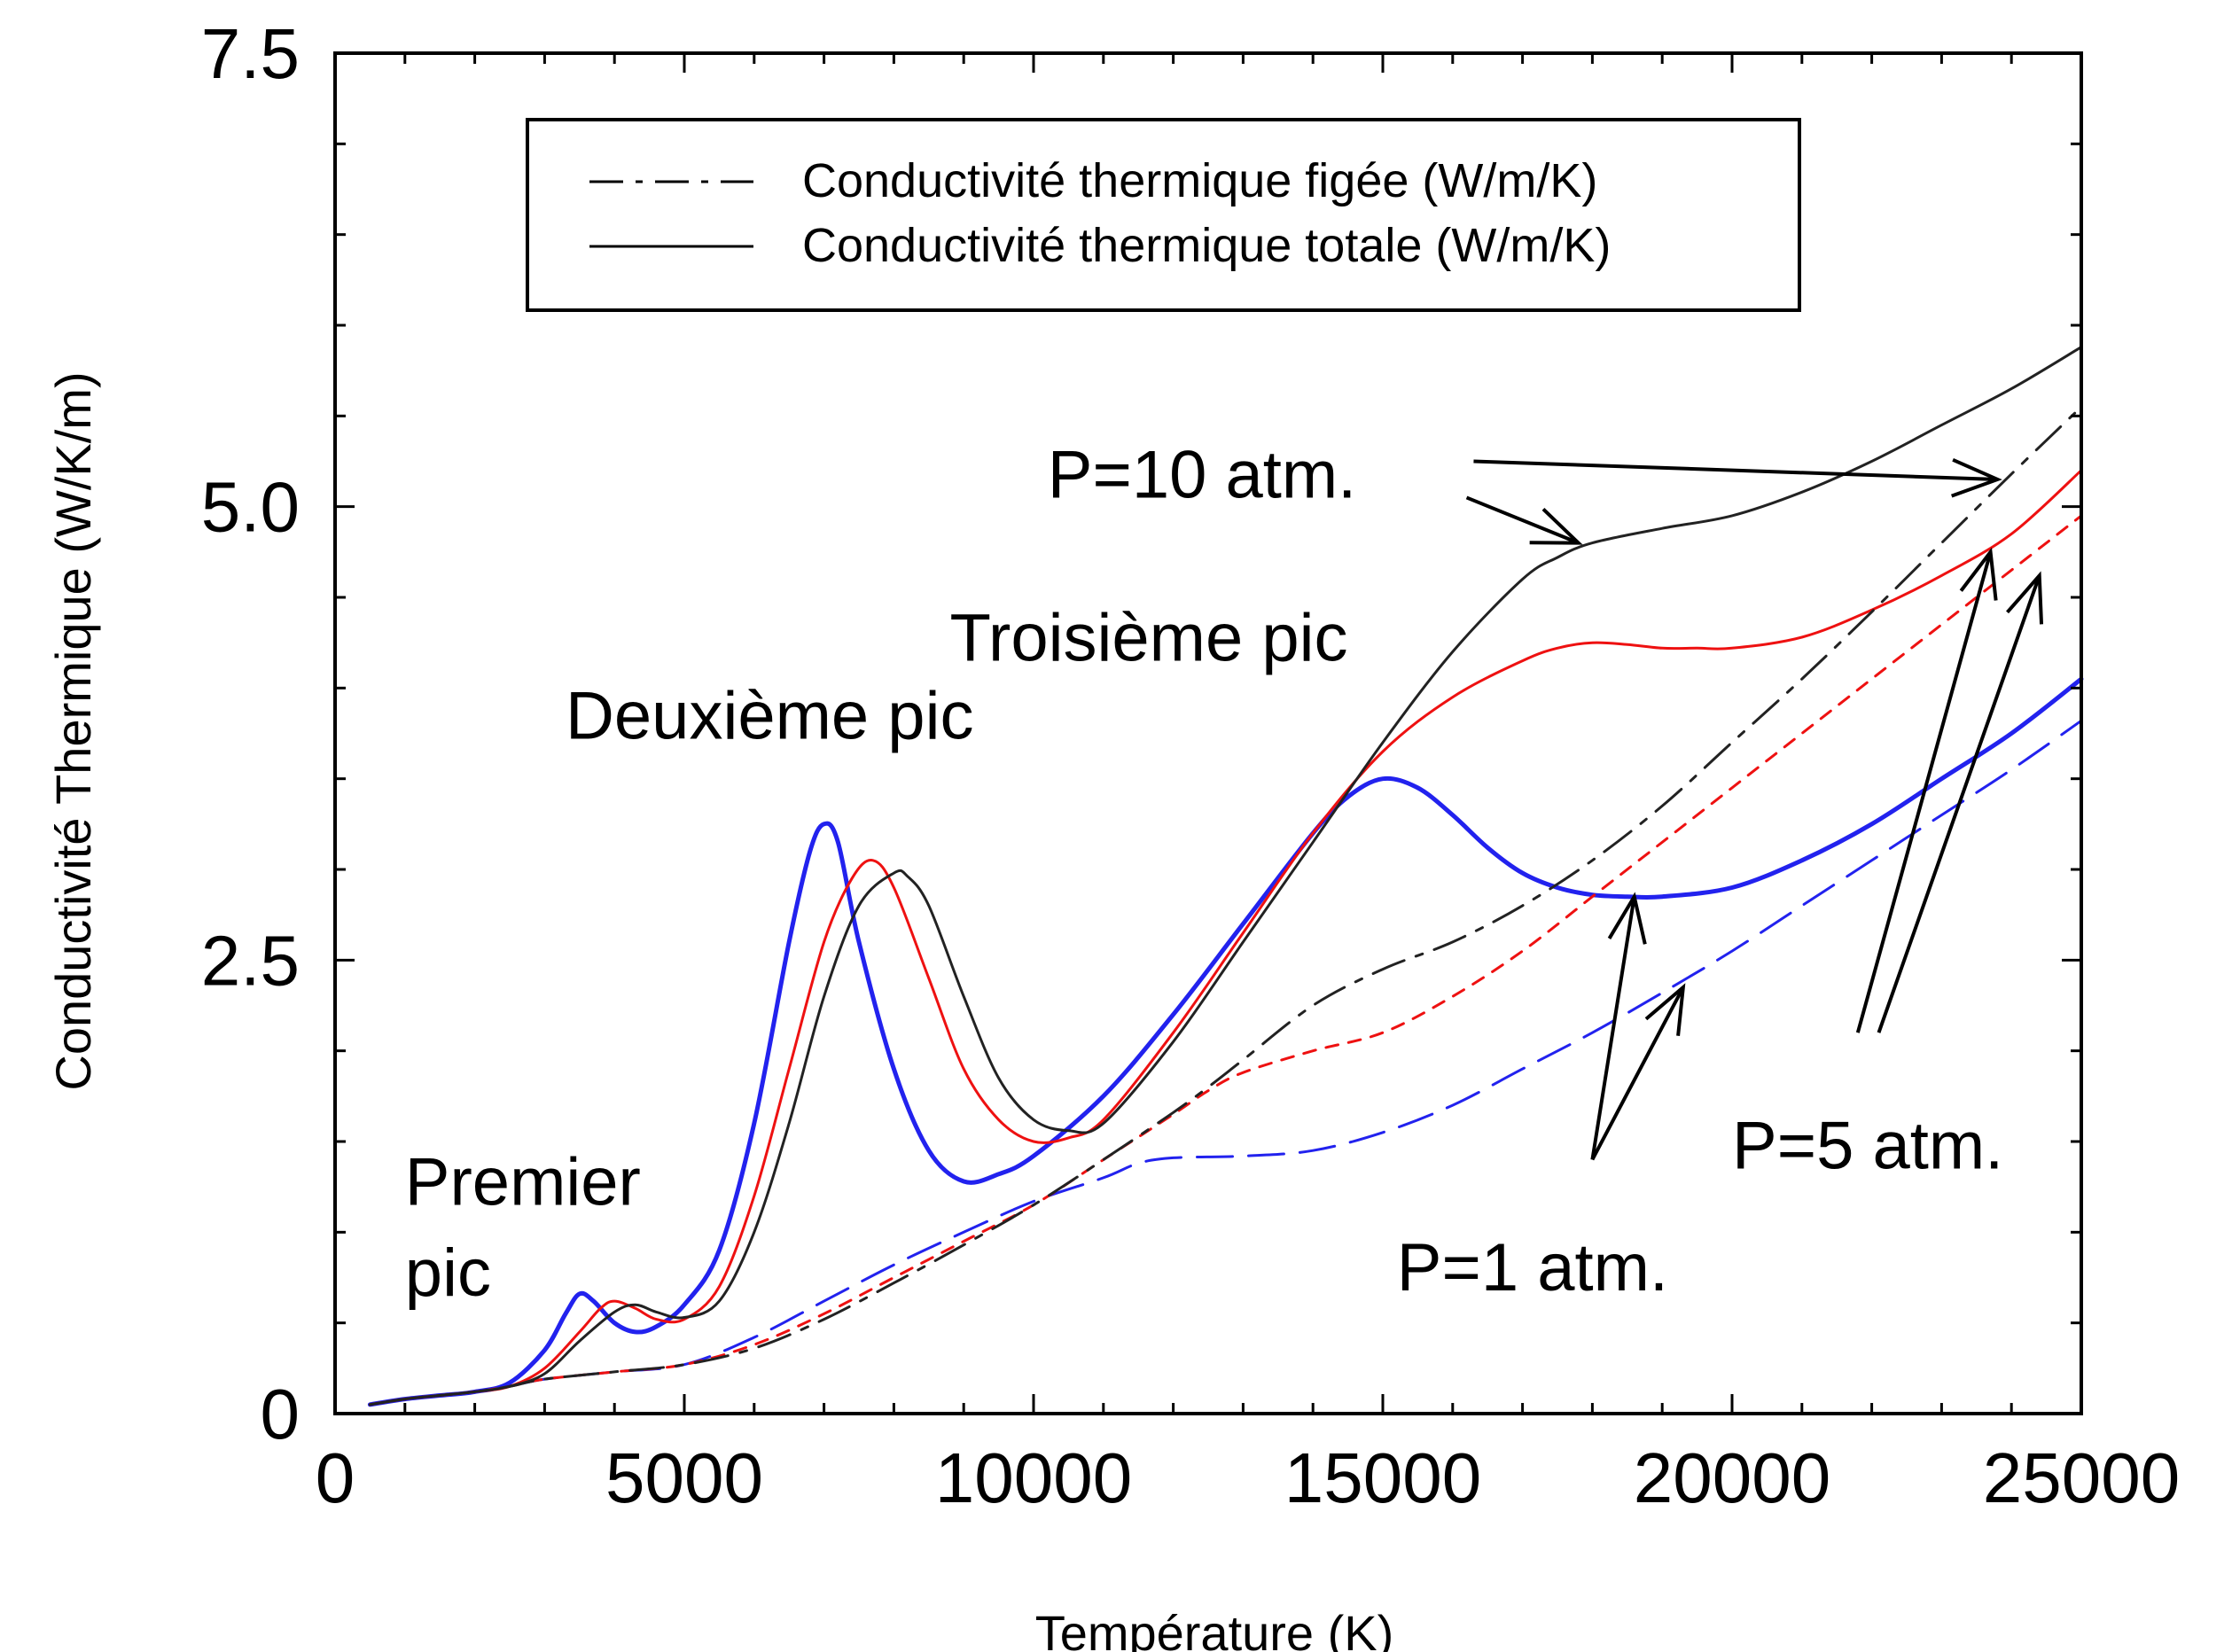 The image size is (2232, 1652). I want to click on x-tick-label: 0, so click(335, 1478).